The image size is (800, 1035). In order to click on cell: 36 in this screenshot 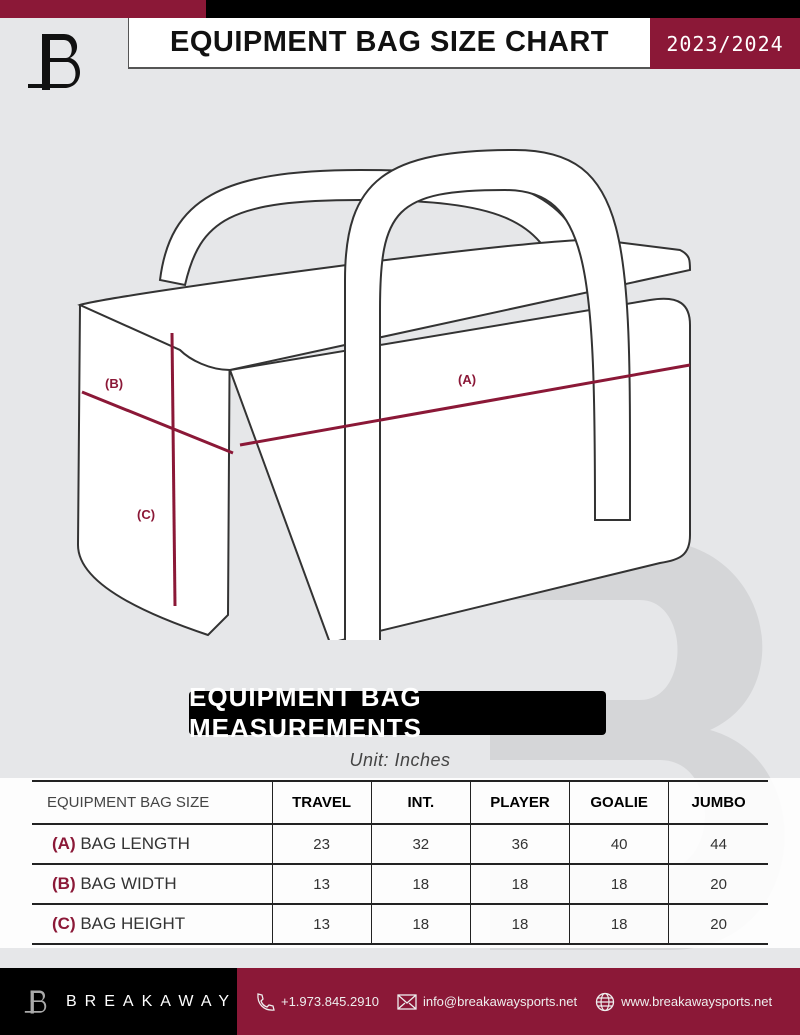, I will do `click(519, 844)`.